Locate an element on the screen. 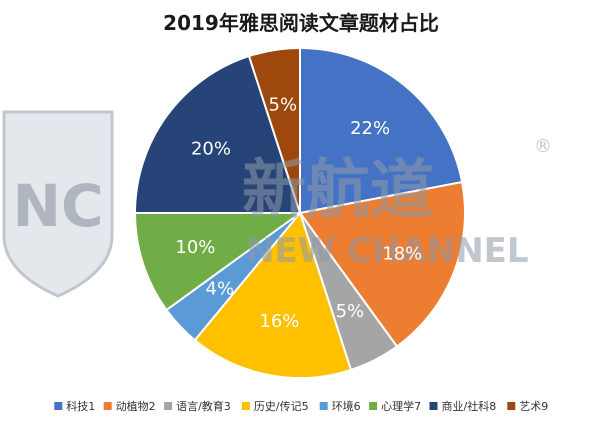 Image resolution: width=602 pixels, height=432 pixels. chart-title: 2019年雅思阅读文章题材占比 is located at coordinates (301, 23).